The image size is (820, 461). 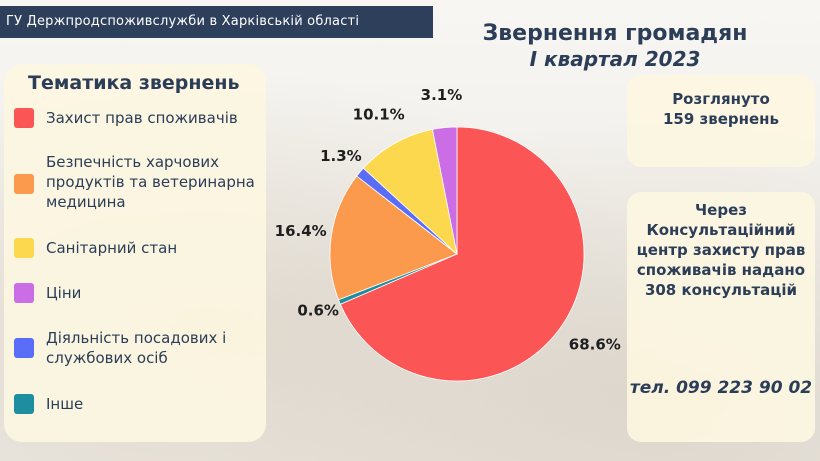 I want to click on page-title: Звернення громадян, so click(x=615, y=33).